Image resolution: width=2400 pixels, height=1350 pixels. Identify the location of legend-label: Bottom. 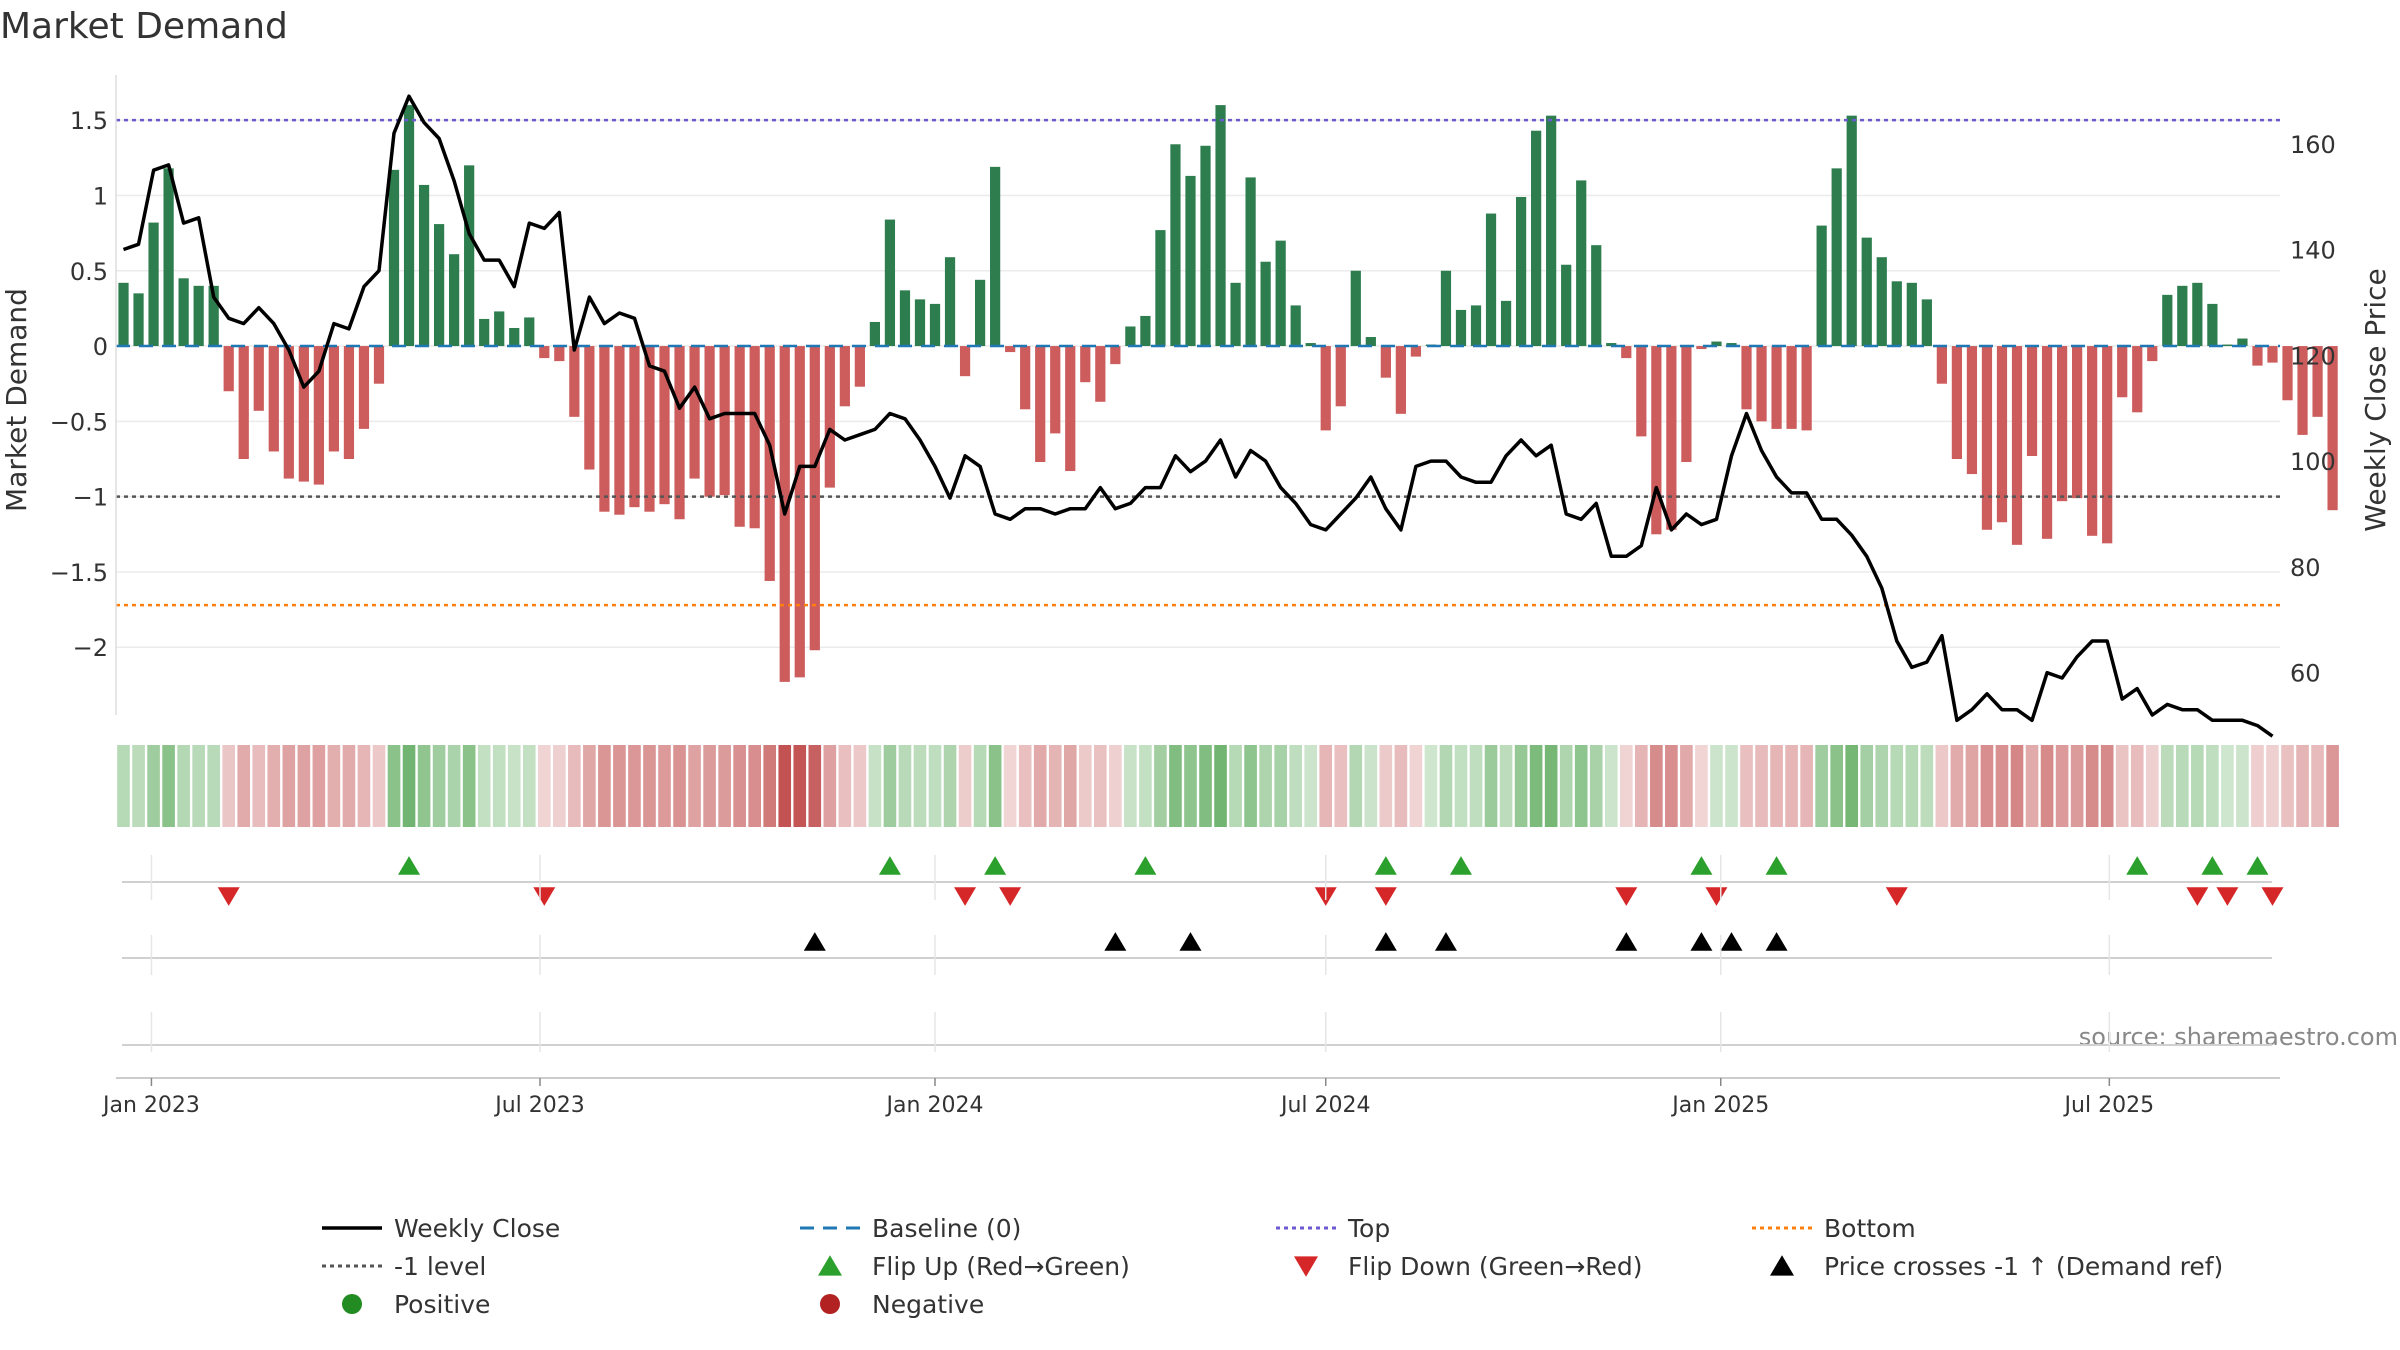
(1870, 1228).